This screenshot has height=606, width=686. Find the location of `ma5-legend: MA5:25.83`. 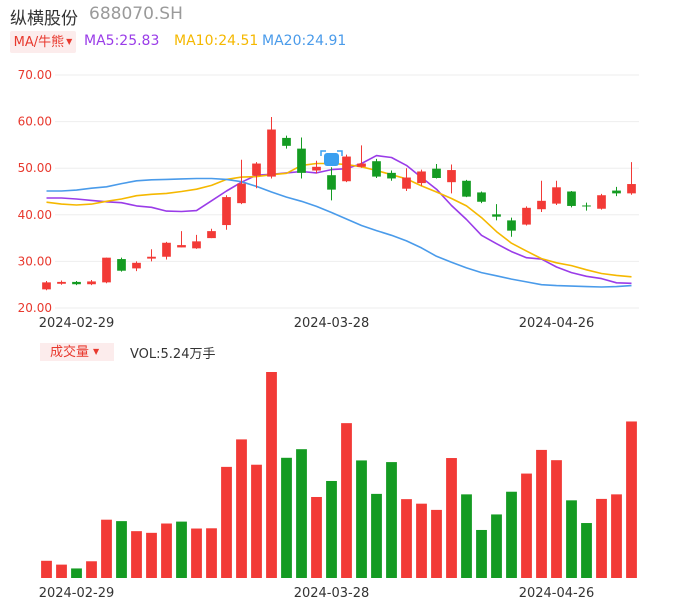

ma5-legend: MA5:25.83 is located at coordinates (122, 41).